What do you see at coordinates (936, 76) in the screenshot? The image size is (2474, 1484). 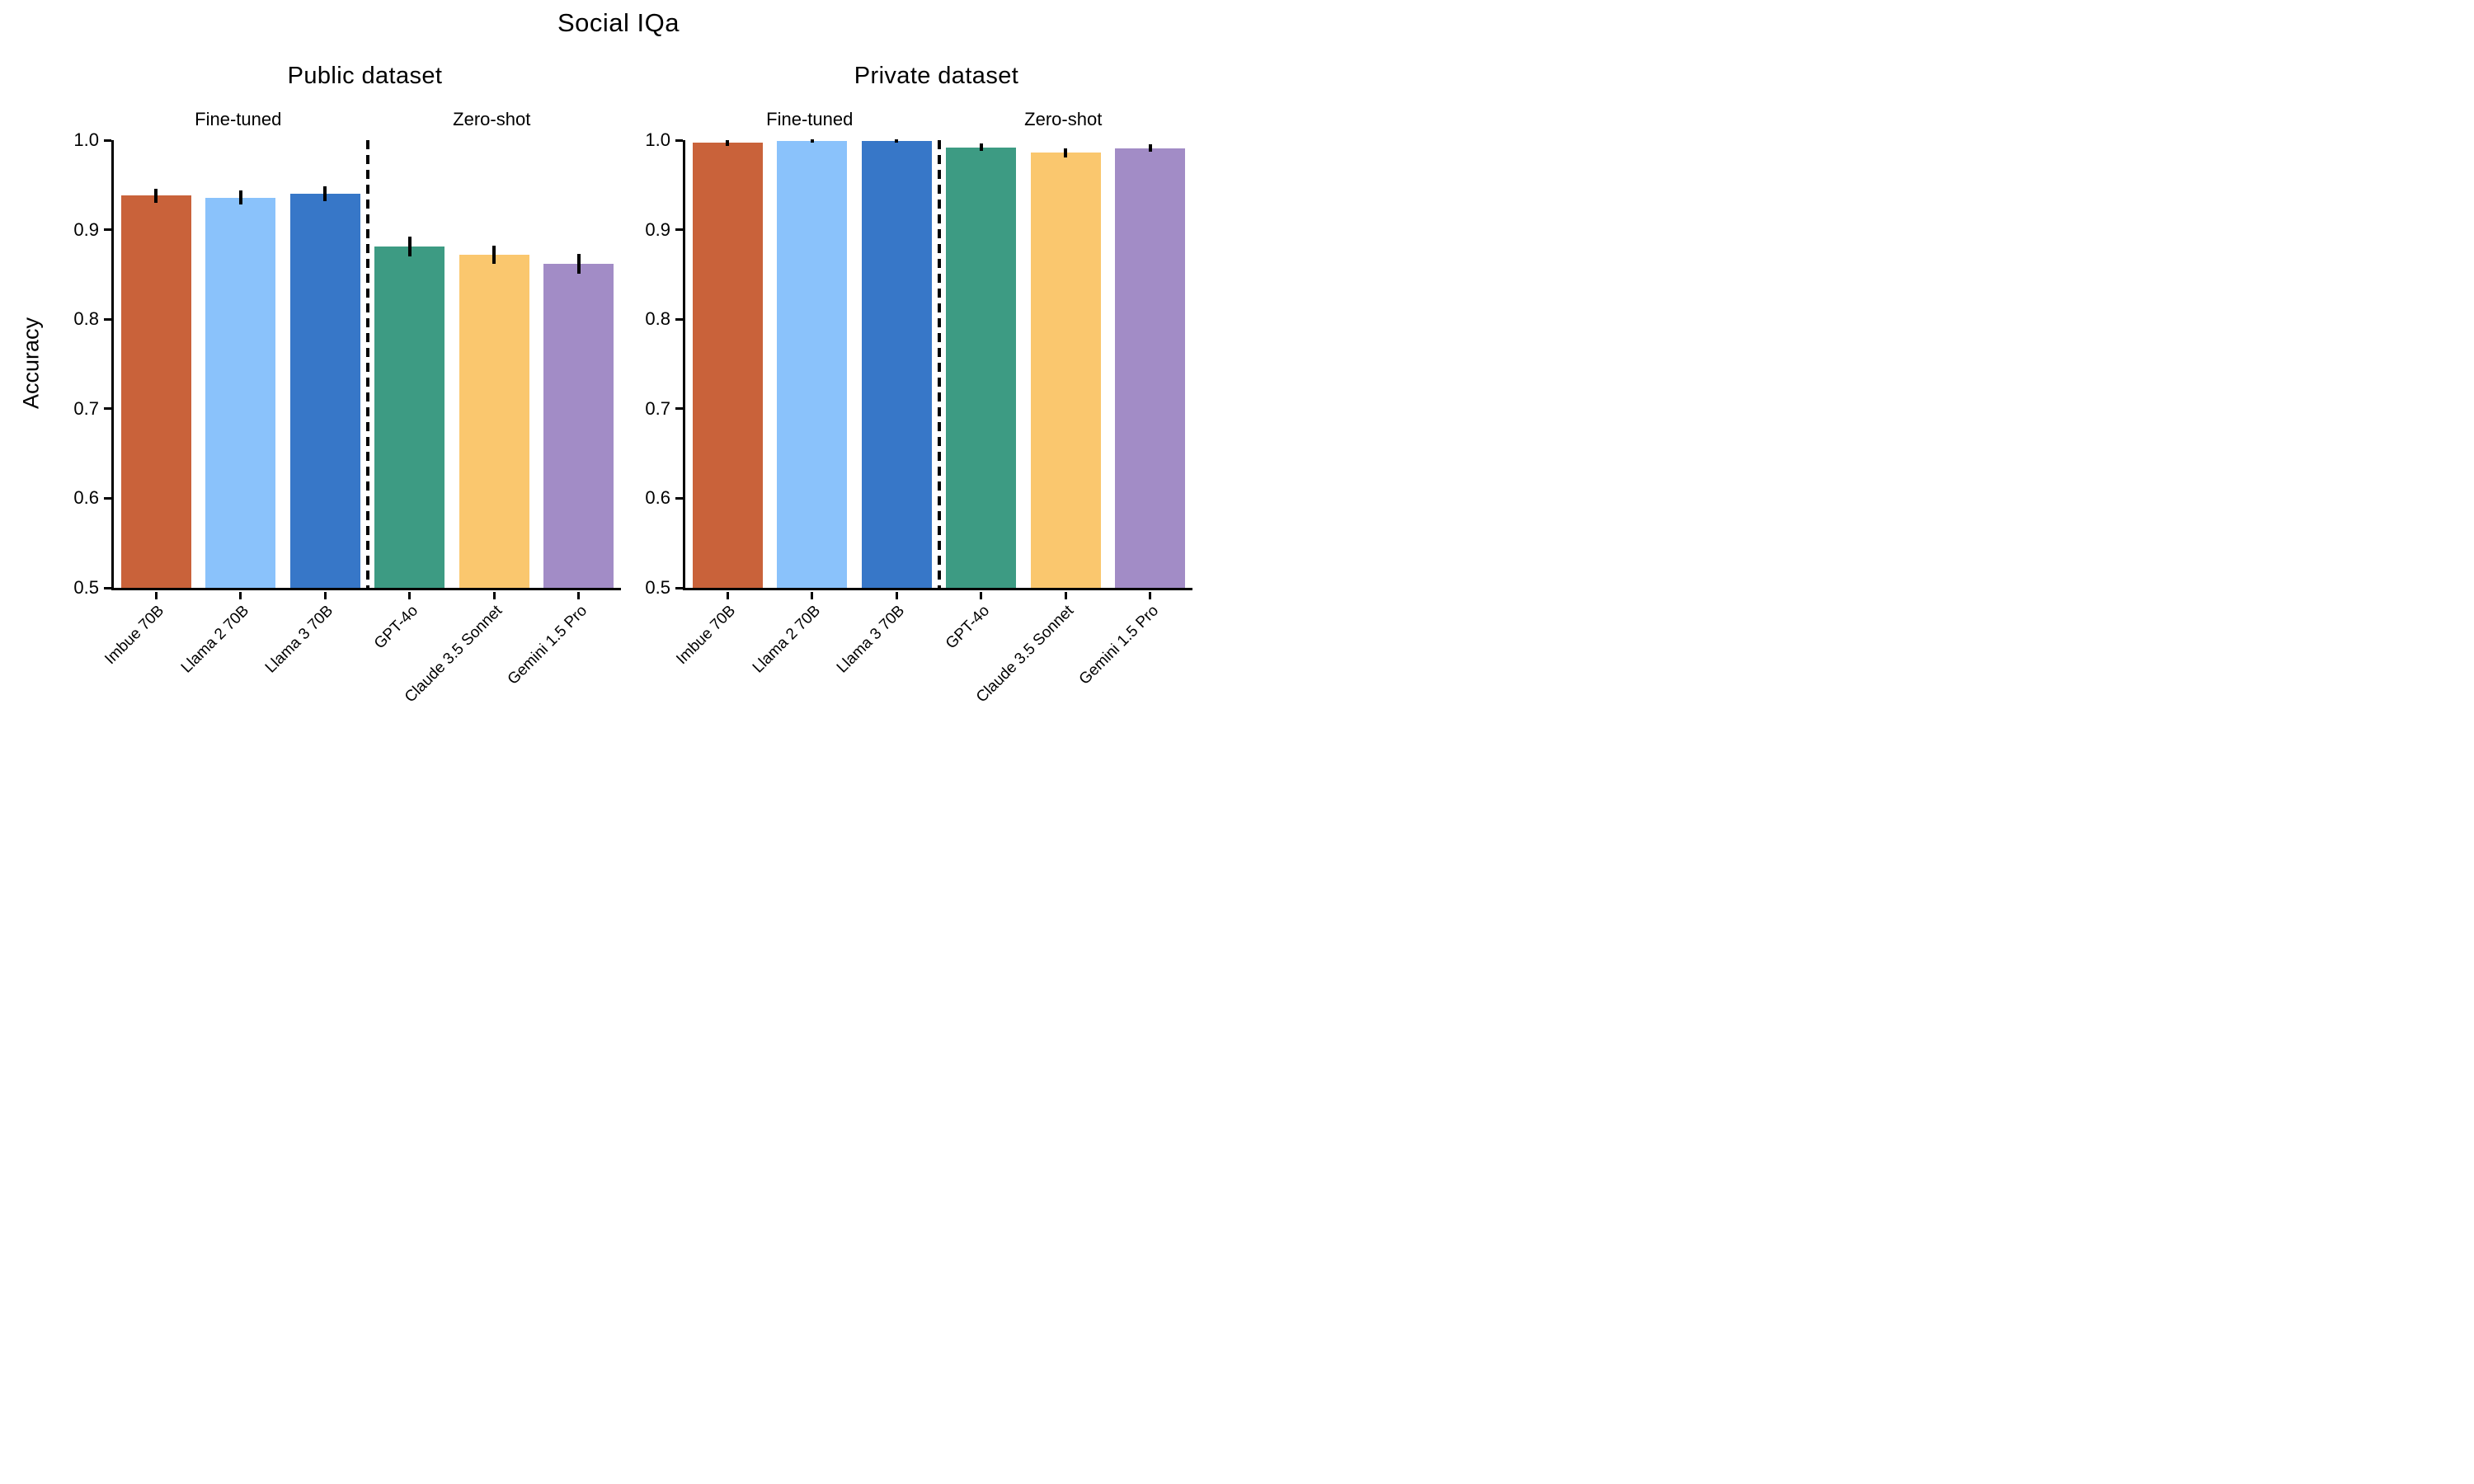 I see `subplot-title-private: Private dataset` at bounding box center [936, 76].